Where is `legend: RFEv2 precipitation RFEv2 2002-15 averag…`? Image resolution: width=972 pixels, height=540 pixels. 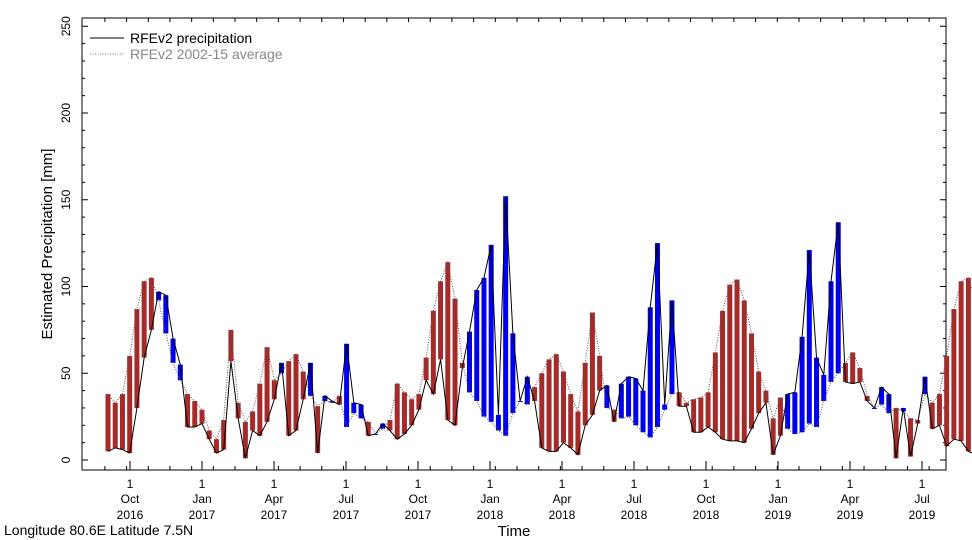 legend: RFEv2 precipitation RFEv2 2002-15 averag… is located at coordinates (186, 46).